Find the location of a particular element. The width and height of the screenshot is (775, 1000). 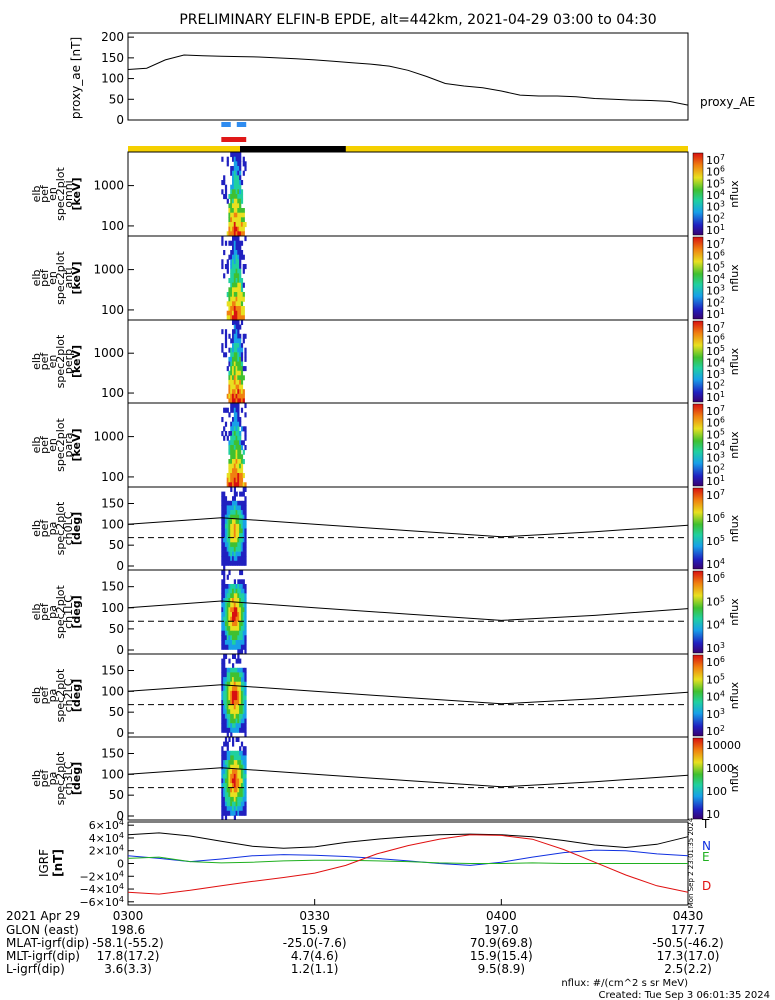

panel-ylabel: elb is located at coordinates (36, 445).